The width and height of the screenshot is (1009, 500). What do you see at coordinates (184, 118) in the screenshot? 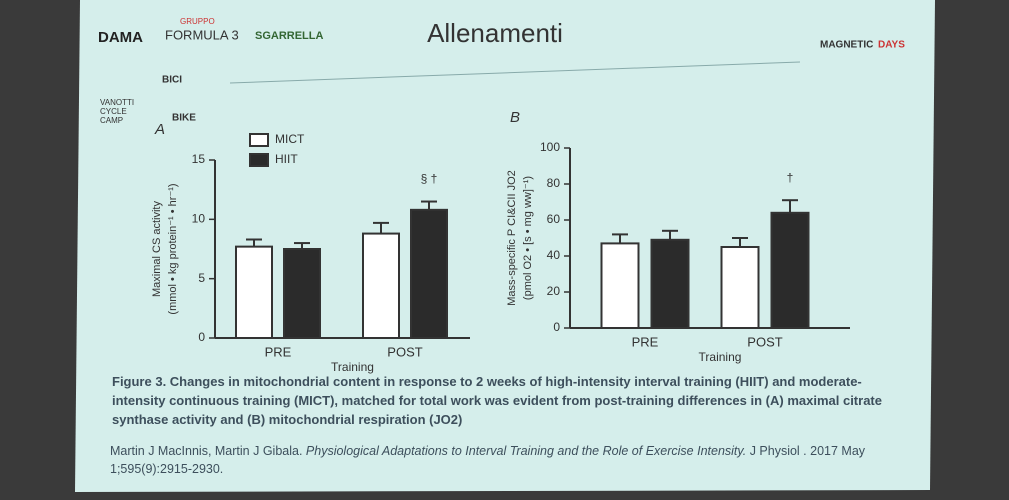
I see `logo: BIKE` at bounding box center [184, 118].